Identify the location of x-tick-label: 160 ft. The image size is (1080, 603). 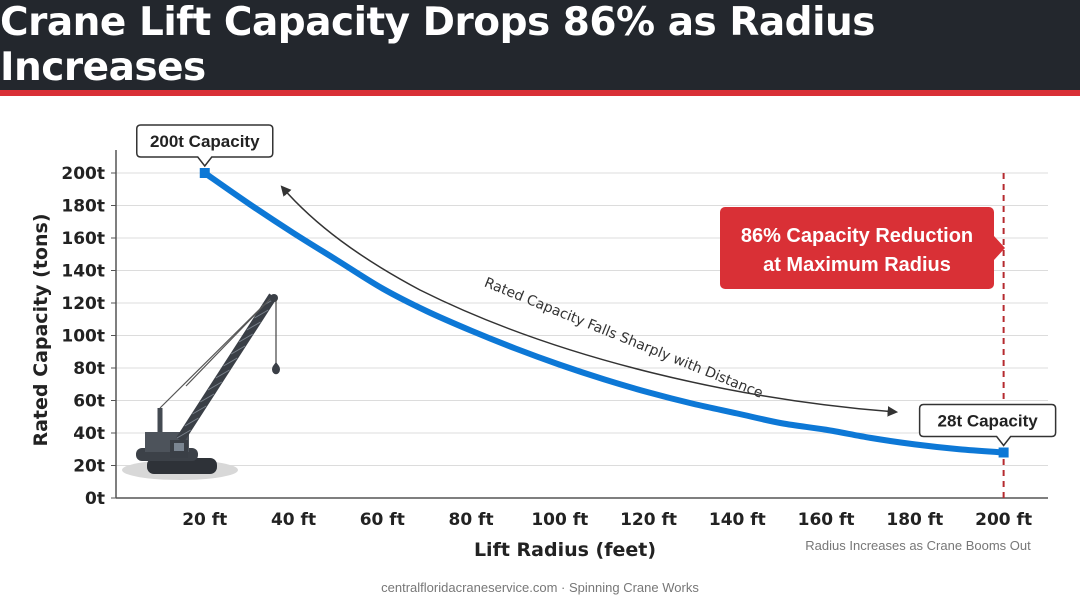
(826, 520).